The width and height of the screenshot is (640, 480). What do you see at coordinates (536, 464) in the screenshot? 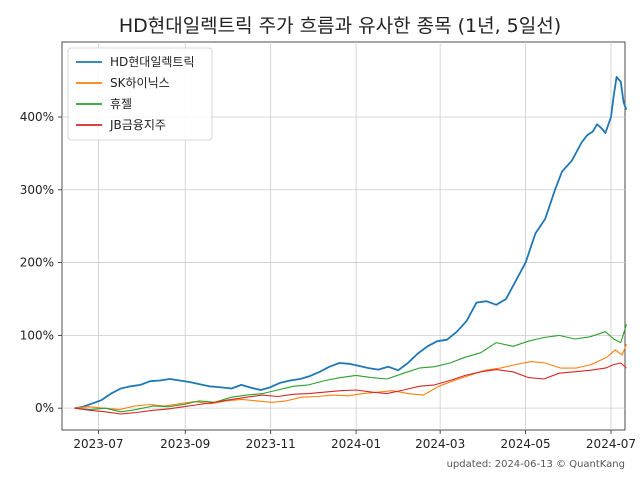
I see `chart-footer: updated: 2024-06-13 © QuantKang` at bounding box center [536, 464].